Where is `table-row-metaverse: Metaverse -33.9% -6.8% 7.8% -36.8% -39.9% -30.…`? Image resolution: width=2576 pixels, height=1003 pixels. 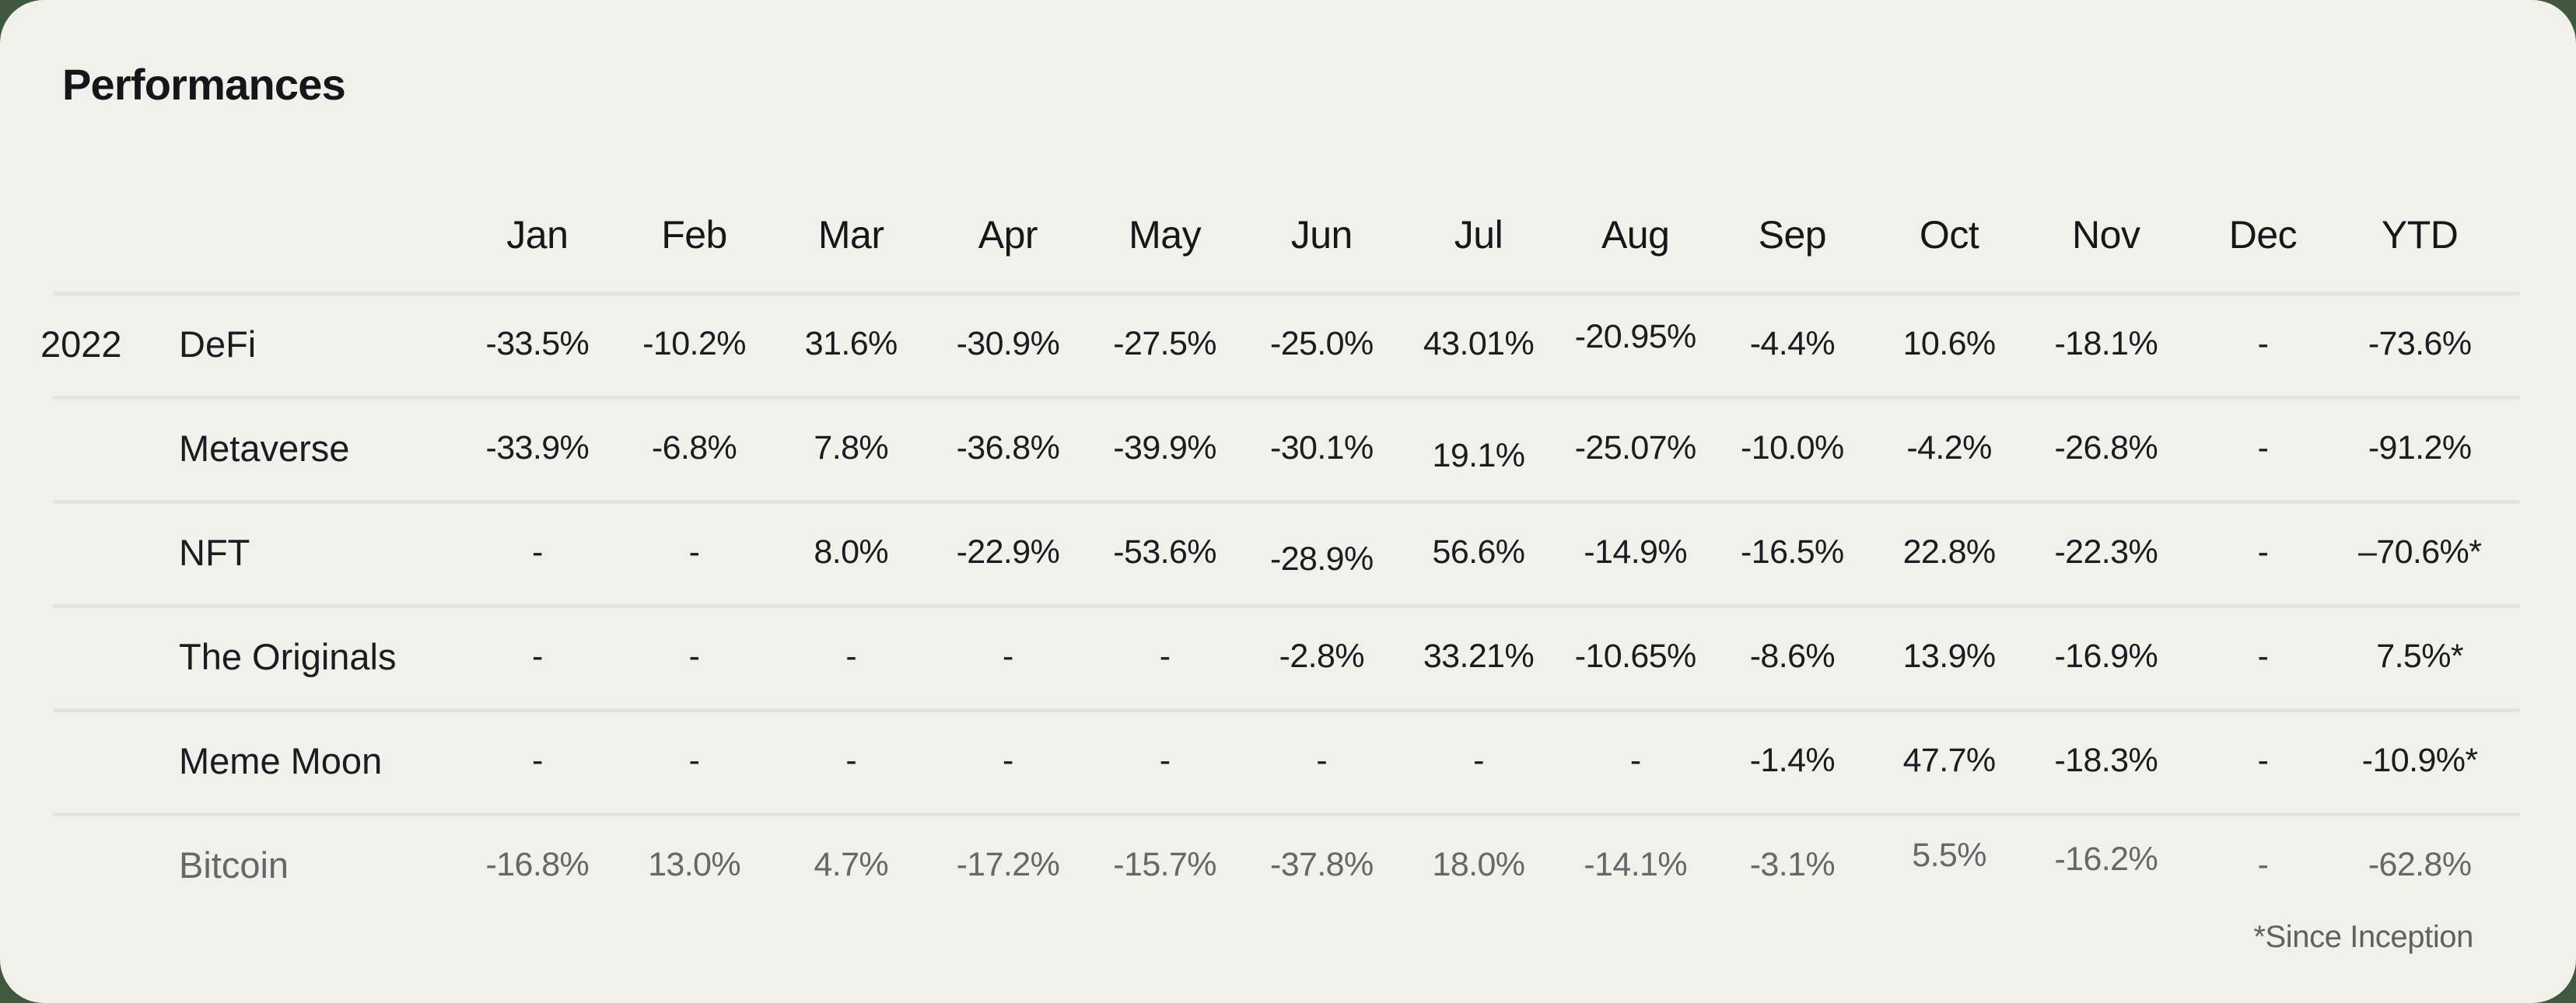
table-row-metaverse: Metaverse -33.9% -6.8% 7.8% -36.8% -39.9% -30.… is located at coordinates (1288, 448).